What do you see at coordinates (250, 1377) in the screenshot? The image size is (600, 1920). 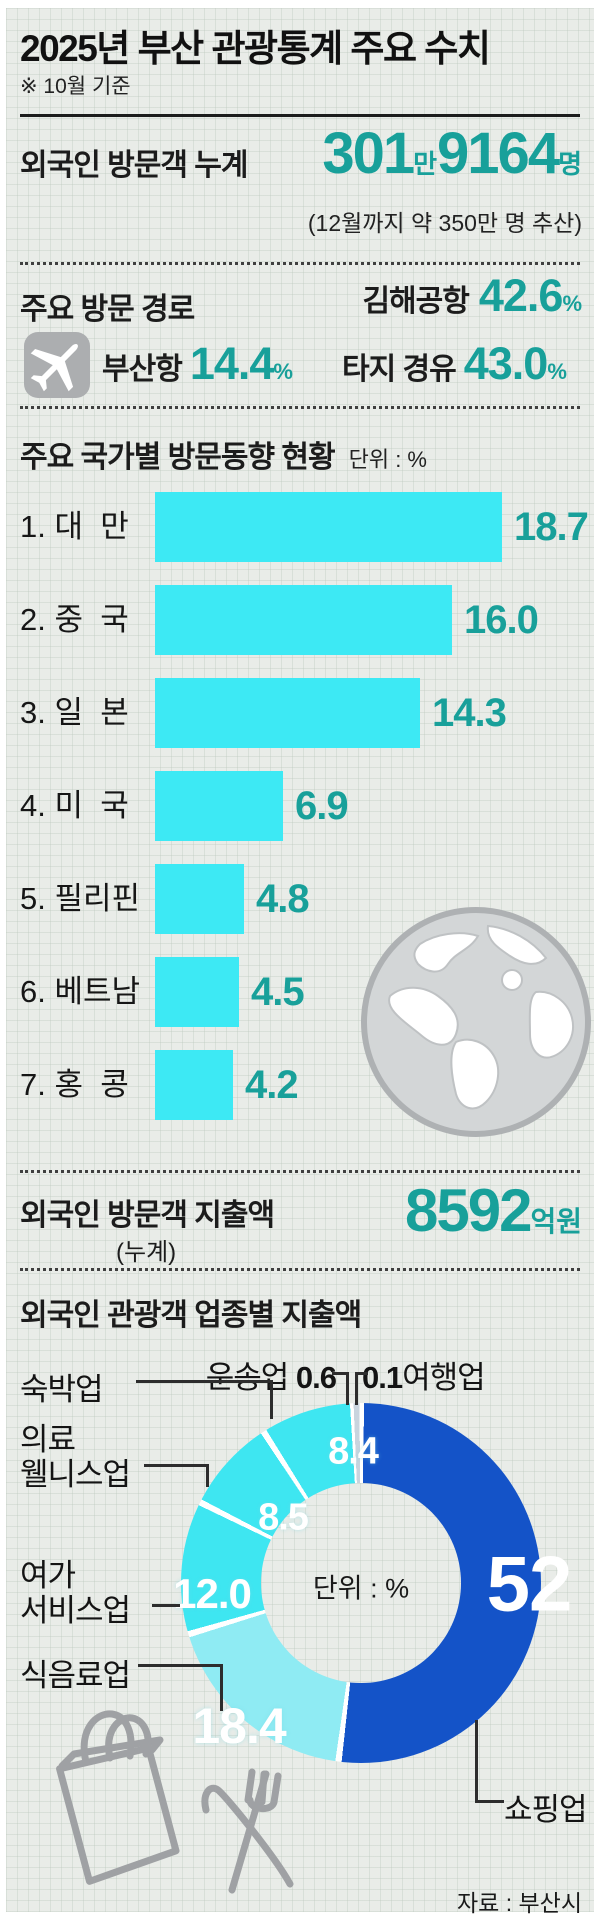 I see `callout-transport-name: 운송업` at bounding box center [250, 1377].